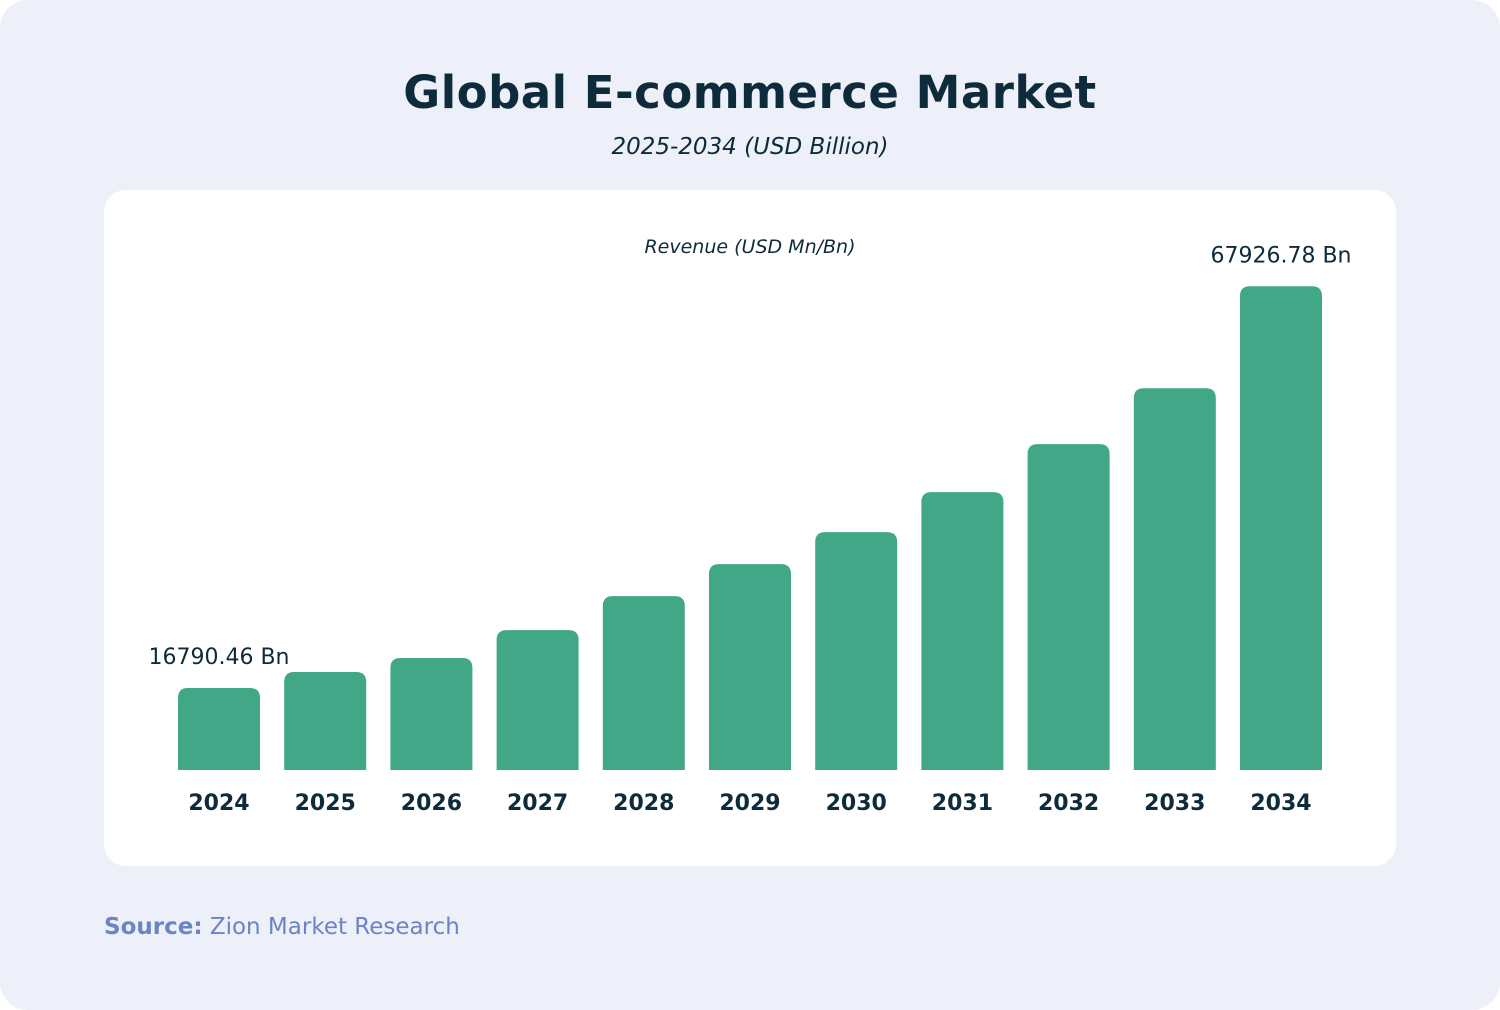 Image resolution: width=1500 pixels, height=1010 pixels. Describe the element at coordinates (1174, 579) in the screenshot. I see `bar-2033` at that location.